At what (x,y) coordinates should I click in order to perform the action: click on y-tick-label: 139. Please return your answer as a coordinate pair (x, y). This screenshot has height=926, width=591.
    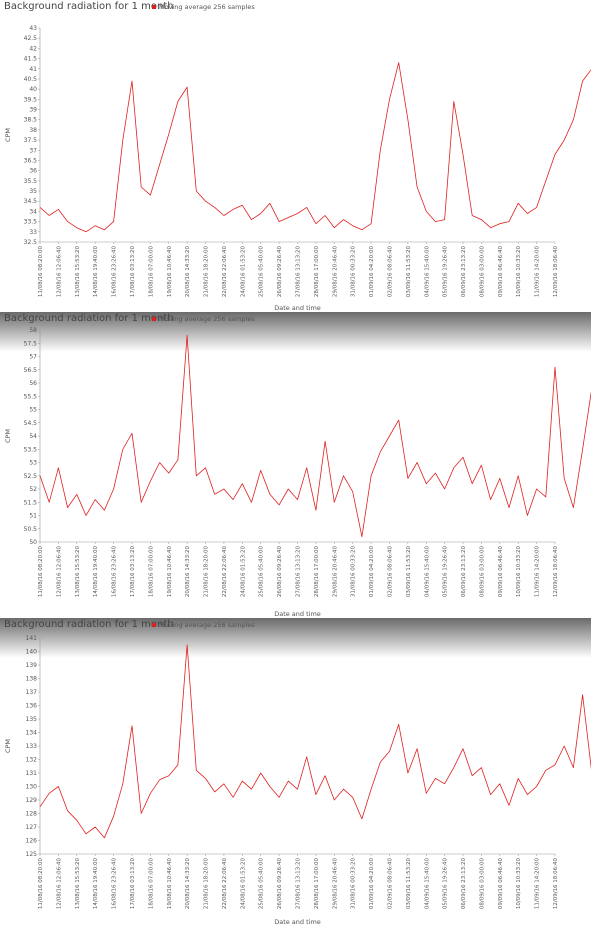
    Looking at the image, I should click on (32, 665).